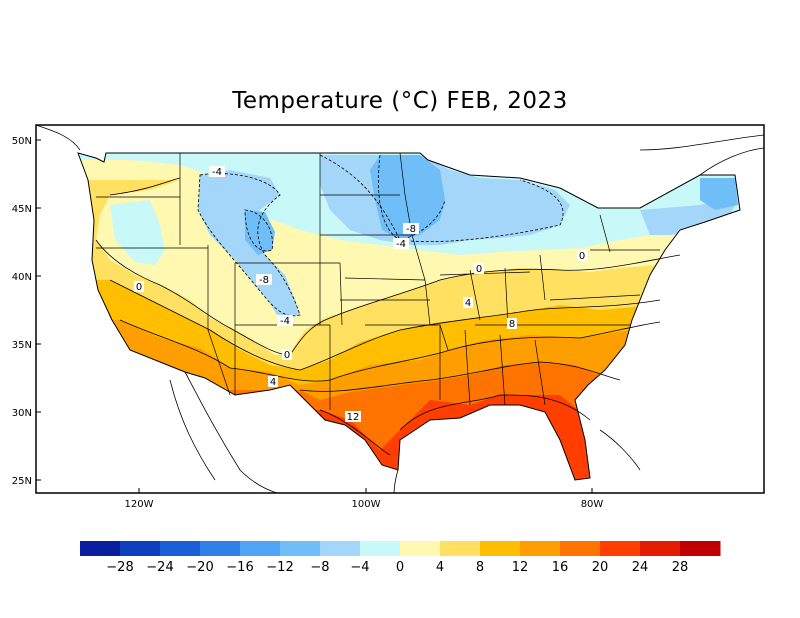 The width and height of the screenshot is (800, 618). Describe the element at coordinates (22, 209) in the screenshot. I see `lat-label: 45N` at that location.